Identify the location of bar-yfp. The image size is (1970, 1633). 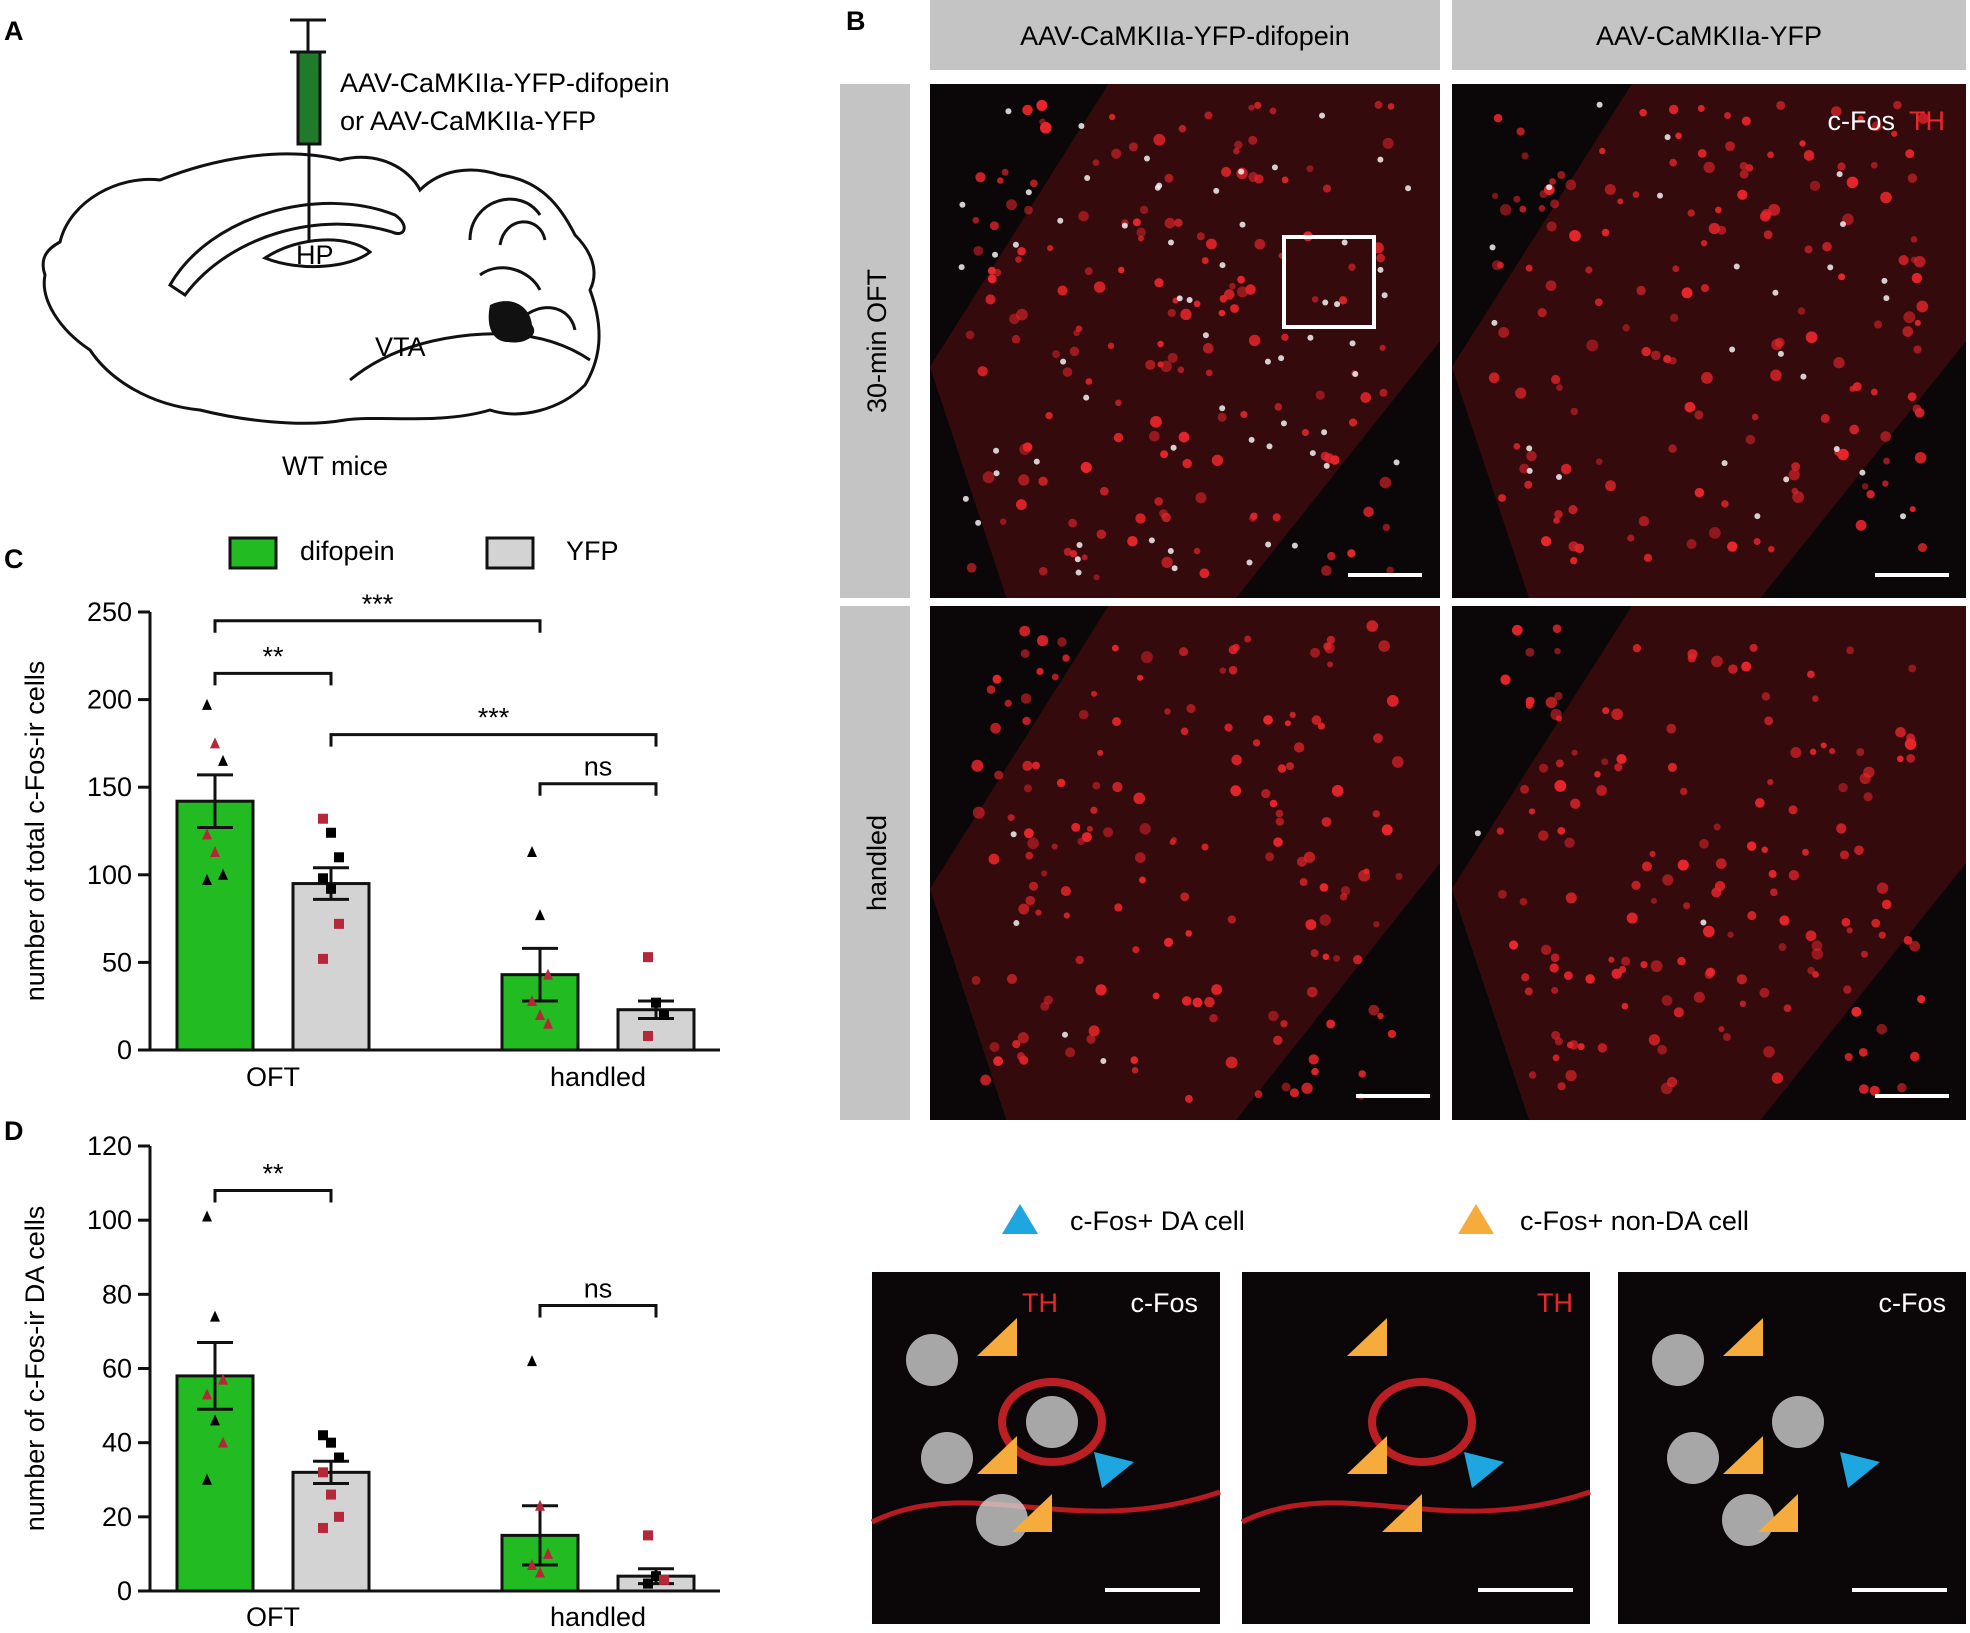
(331, 967).